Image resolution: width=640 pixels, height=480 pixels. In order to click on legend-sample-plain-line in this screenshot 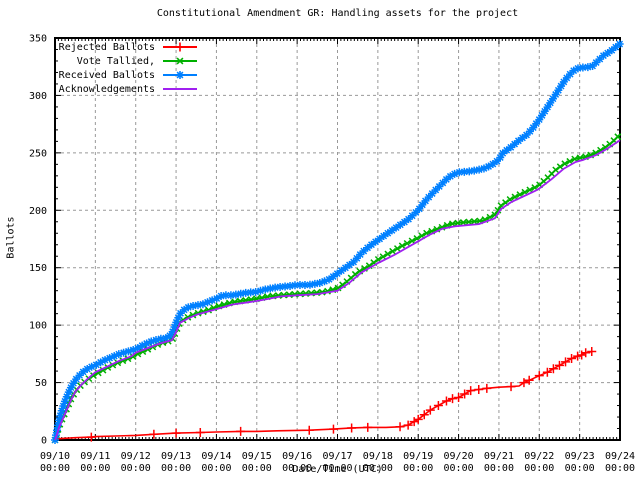, I will do `click(180, 89)`.